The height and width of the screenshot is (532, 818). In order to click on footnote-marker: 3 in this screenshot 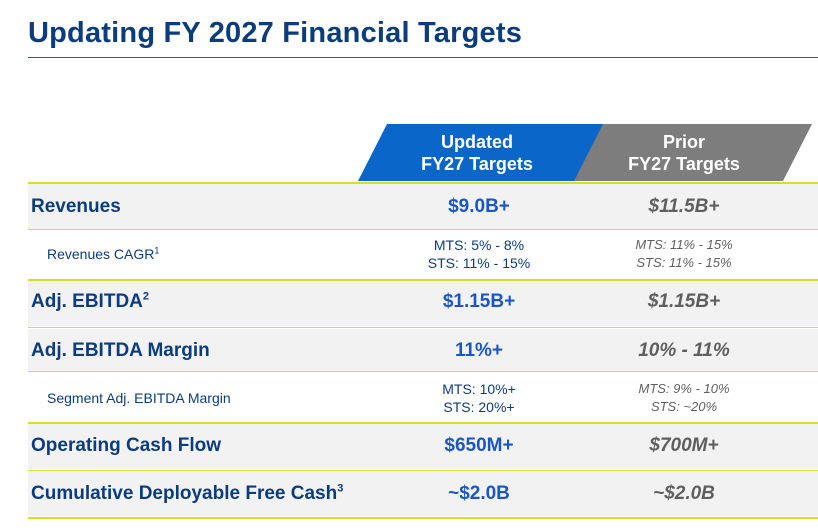, I will do `click(340, 488)`.